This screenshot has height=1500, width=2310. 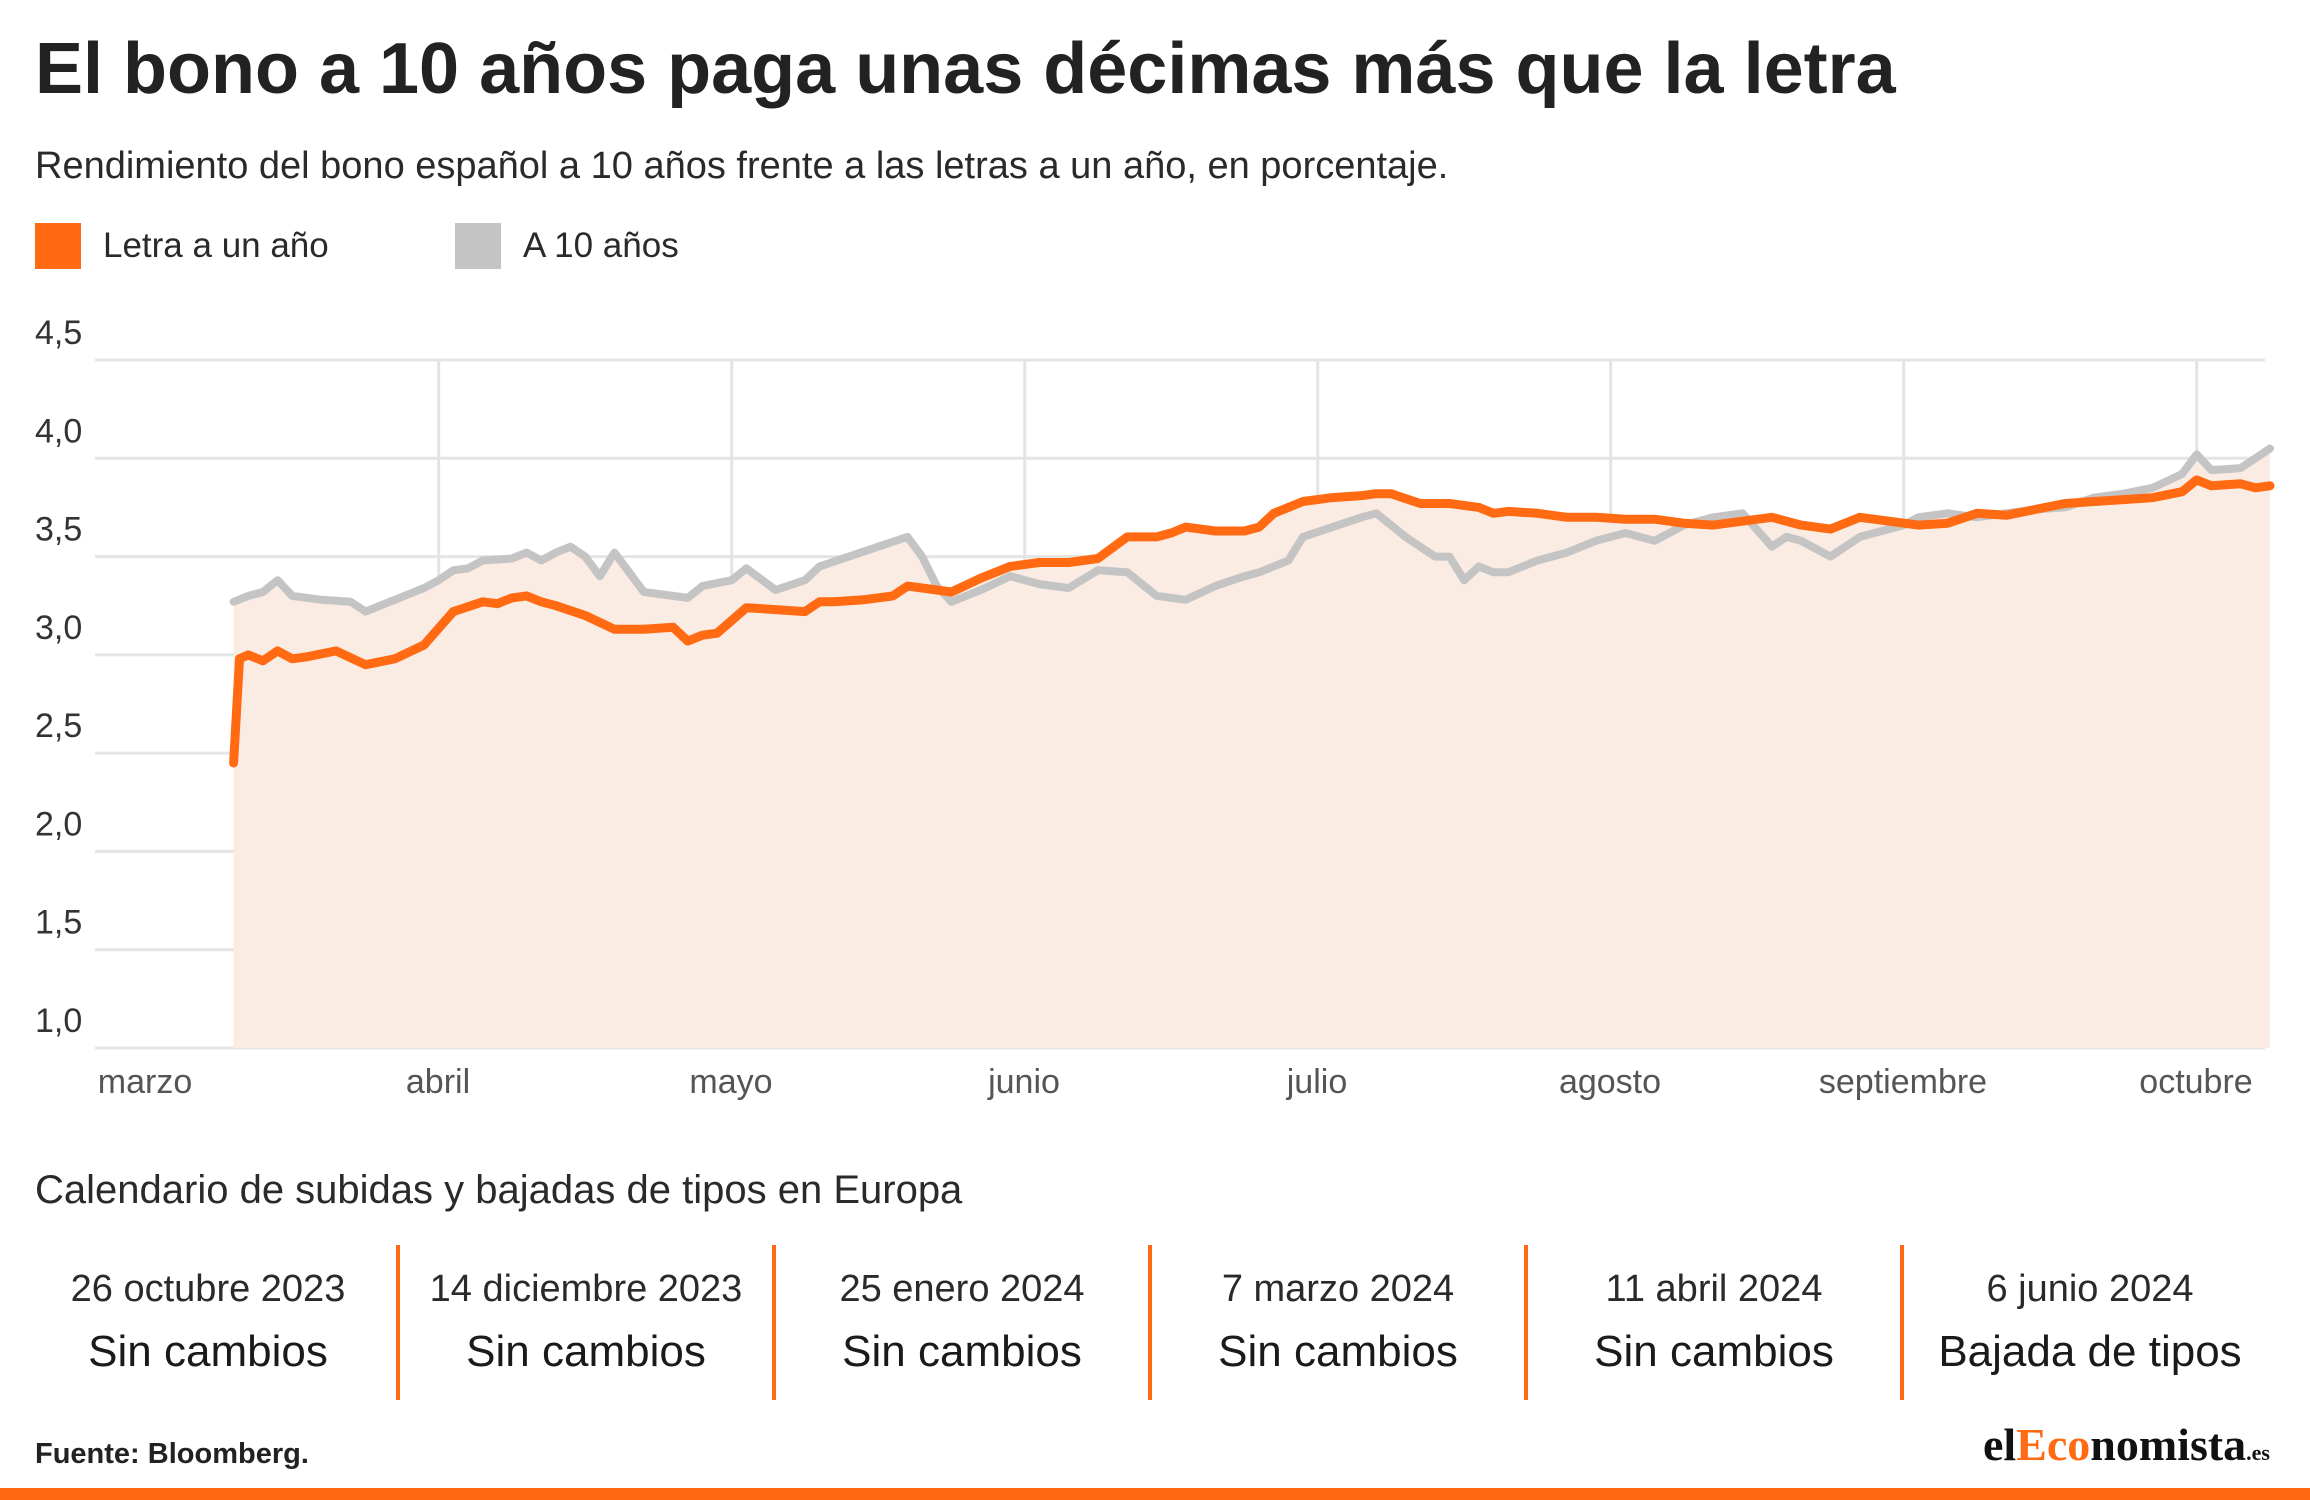 I want to click on y-tick-label: 4,5, so click(x=58, y=333).